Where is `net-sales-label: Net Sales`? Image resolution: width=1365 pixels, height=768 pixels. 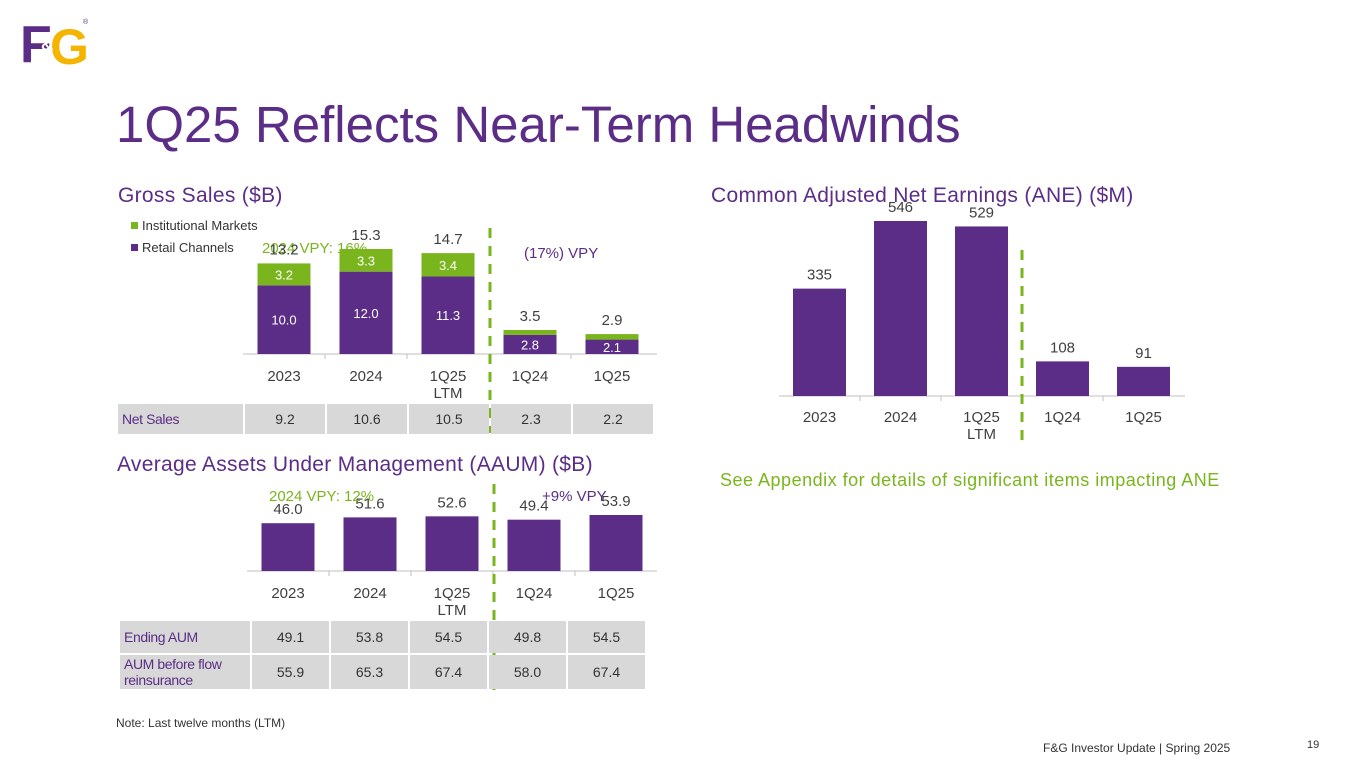
net-sales-label: Net Sales is located at coordinates (180, 419).